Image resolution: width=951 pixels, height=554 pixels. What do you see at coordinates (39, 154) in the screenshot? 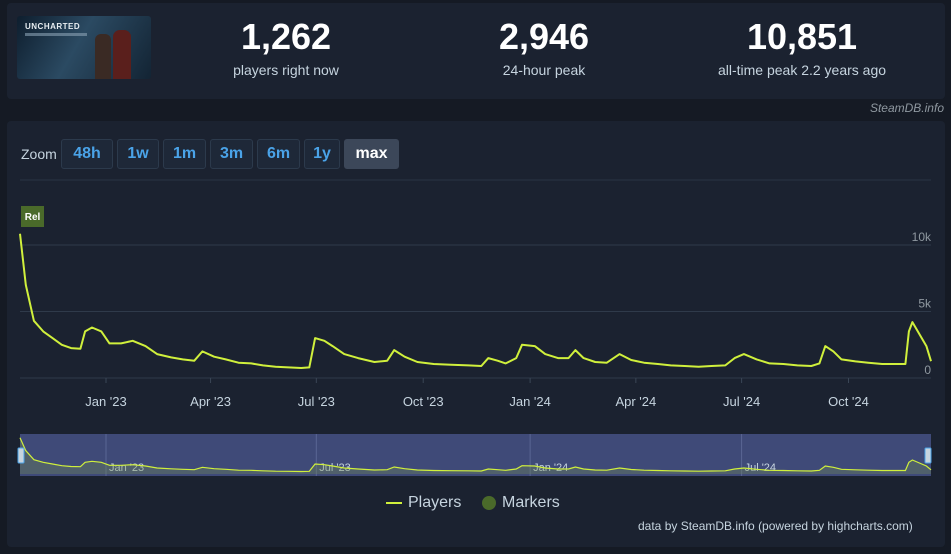
I see `zoom-label: Zoom` at bounding box center [39, 154].